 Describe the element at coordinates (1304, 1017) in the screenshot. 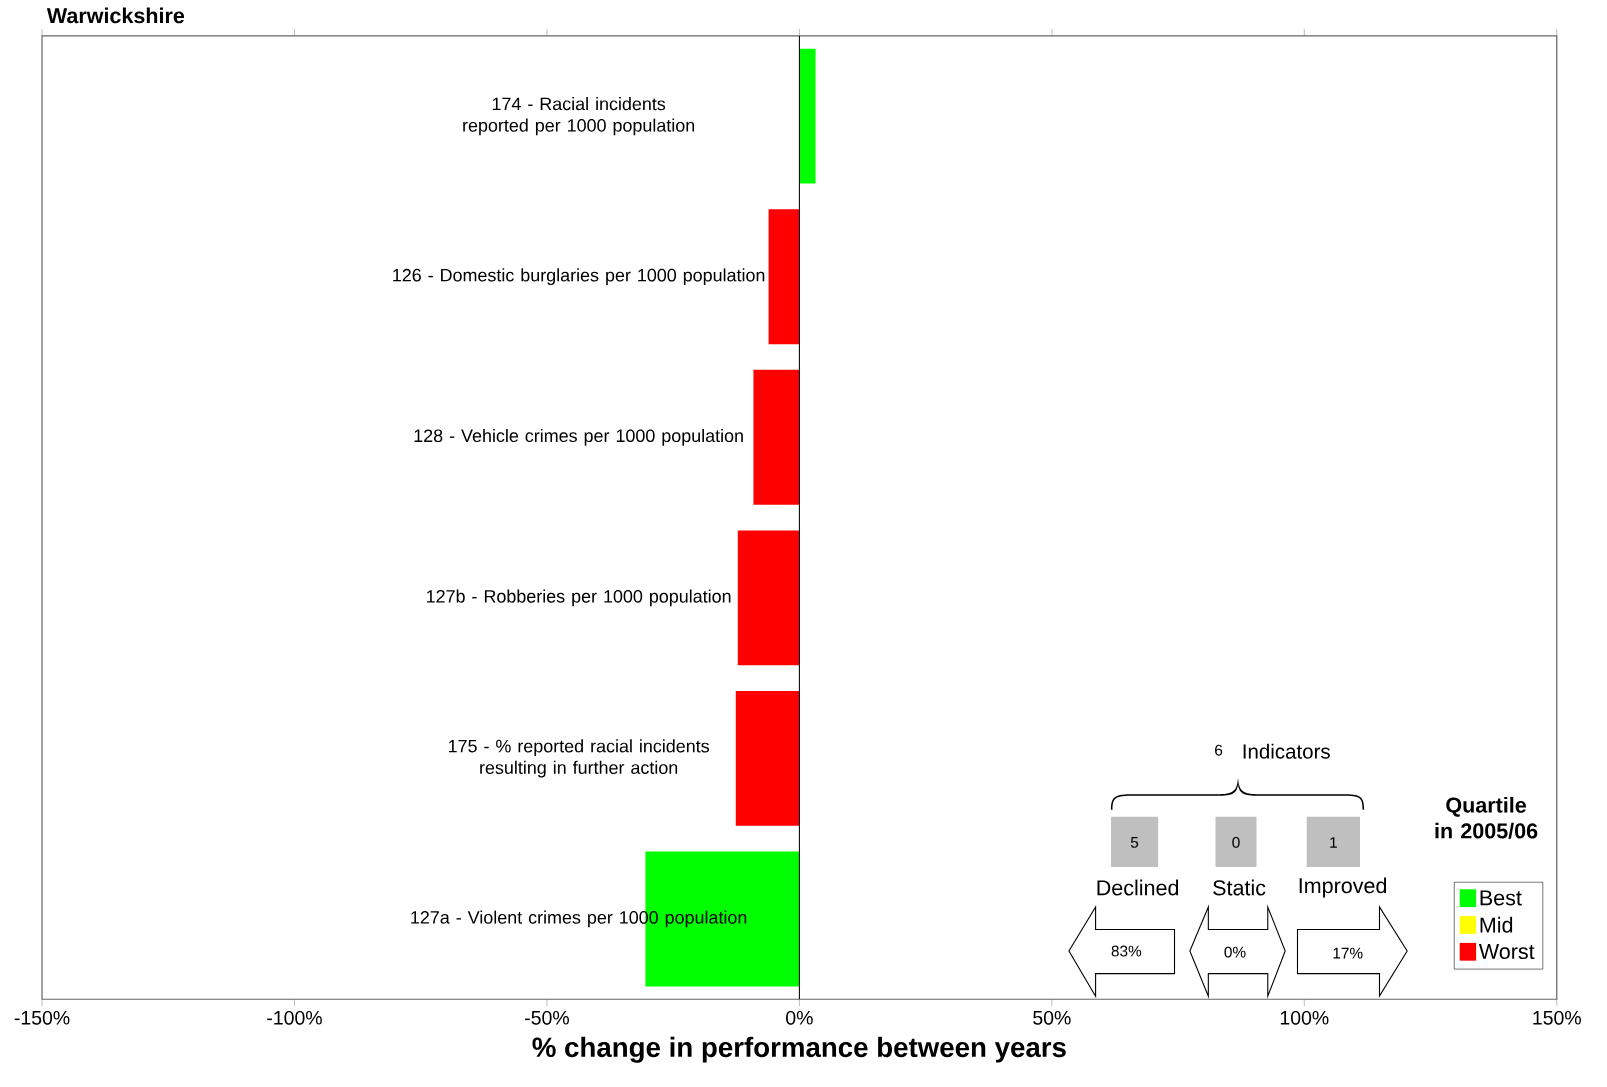

I see `x-tick-label: 100%` at that location.